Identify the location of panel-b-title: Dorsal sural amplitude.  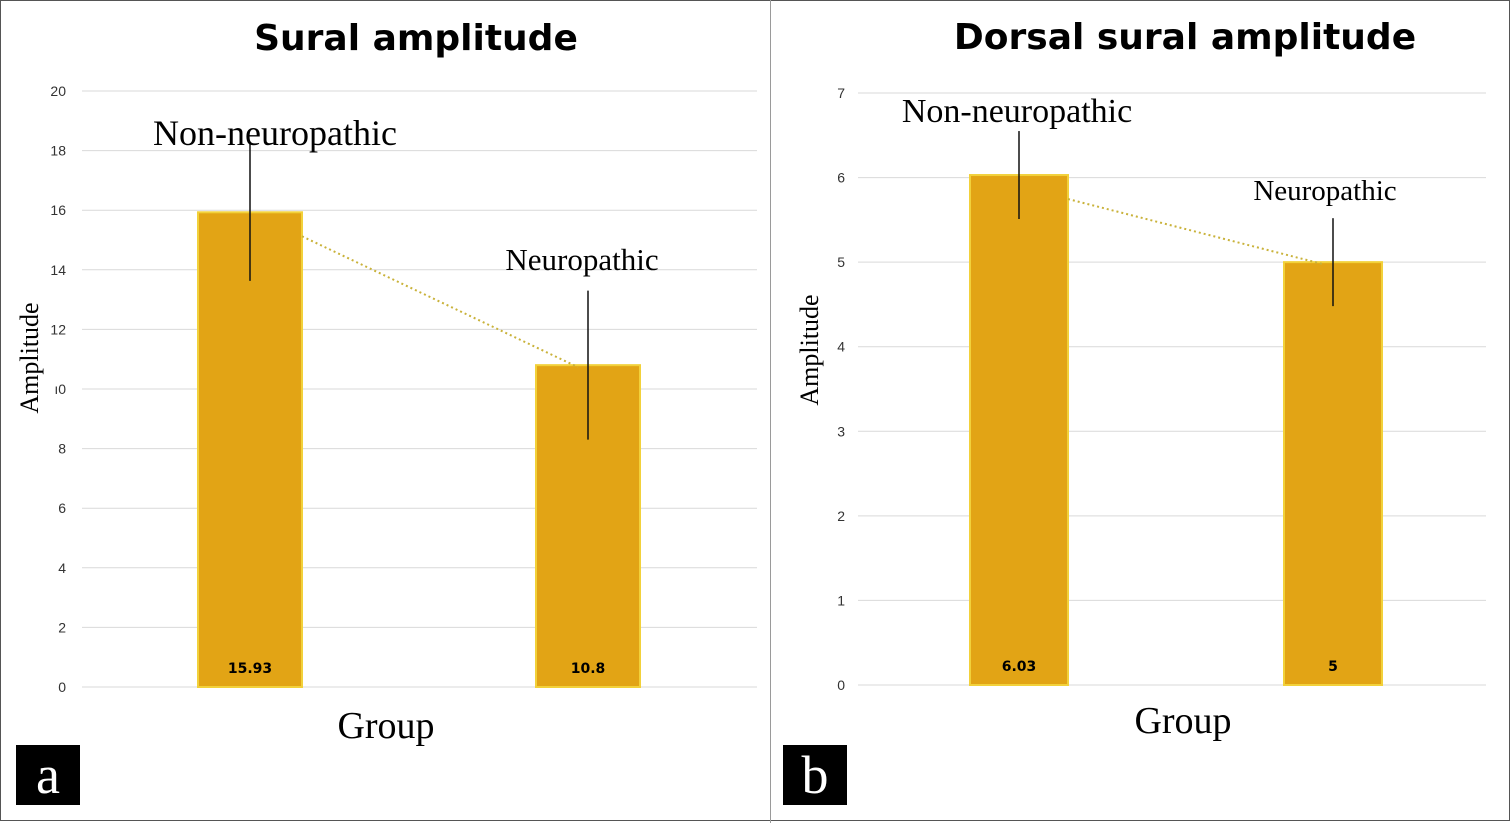
(1185, 37).